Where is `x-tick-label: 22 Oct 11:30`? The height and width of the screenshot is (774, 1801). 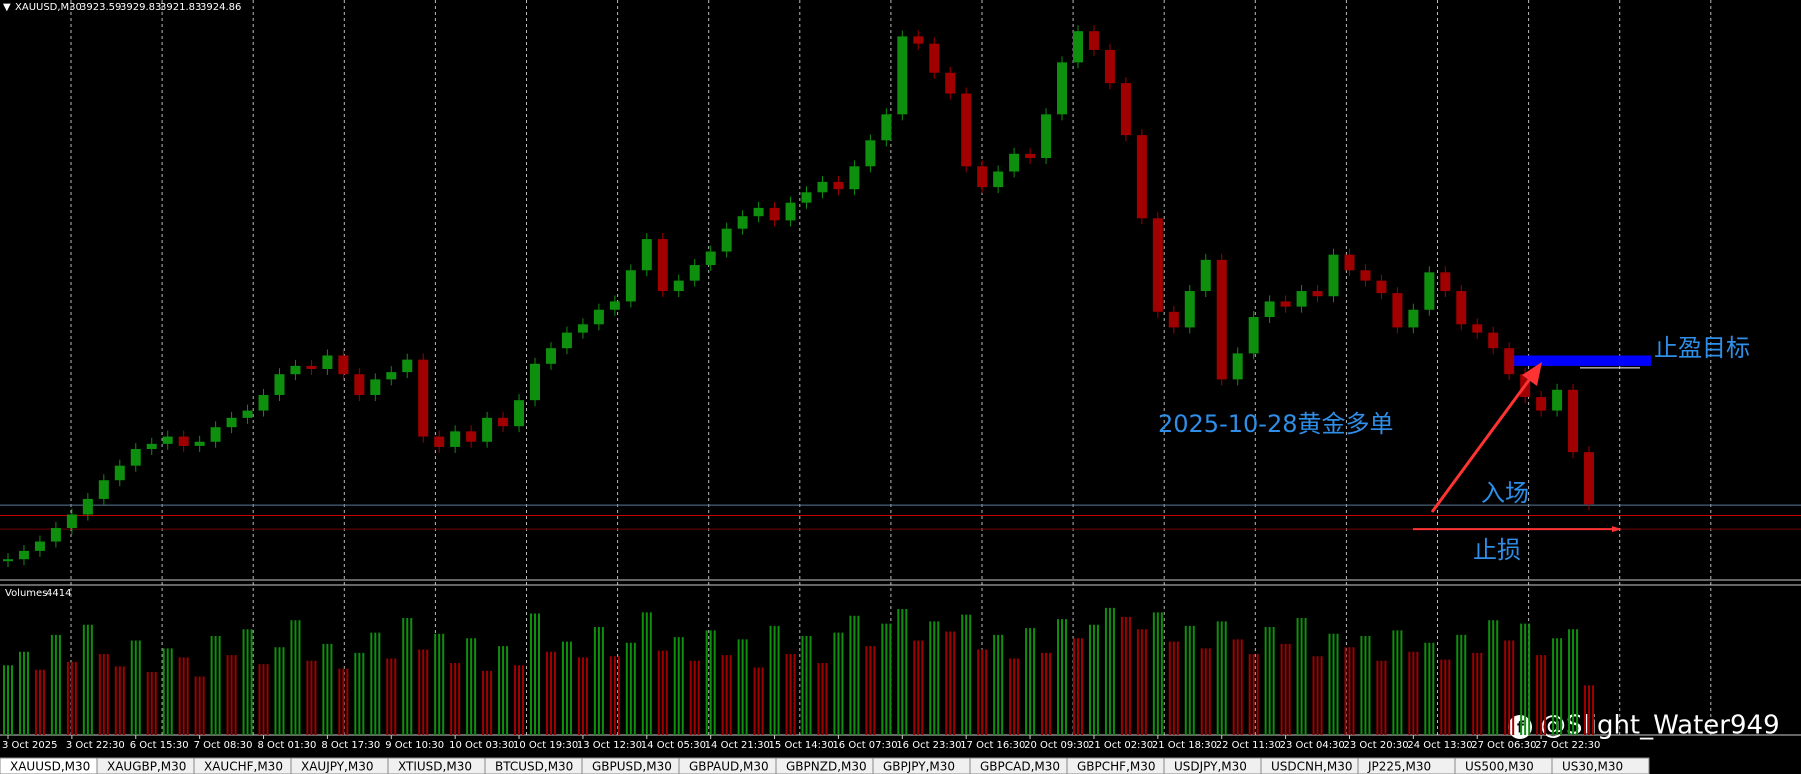 x-tick-label: 22 Oct 11:30 is located at coordinates (1248, 745).